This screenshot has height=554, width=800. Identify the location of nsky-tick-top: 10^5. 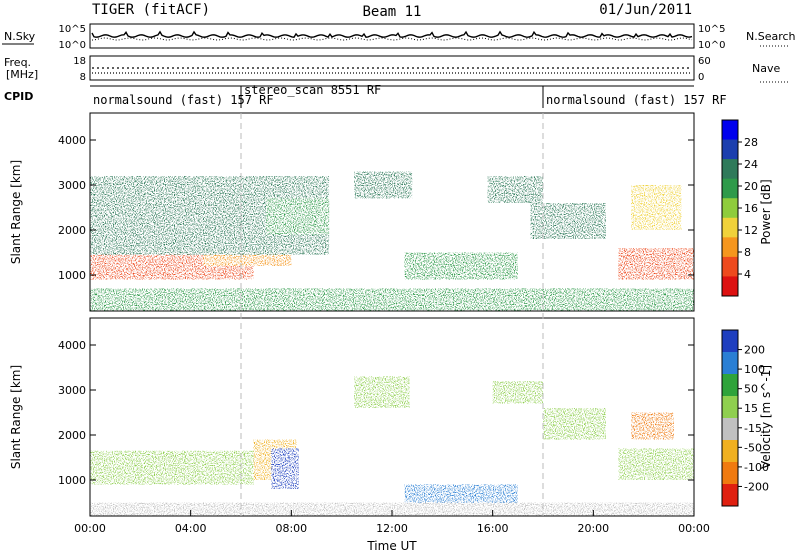
(72, 29).